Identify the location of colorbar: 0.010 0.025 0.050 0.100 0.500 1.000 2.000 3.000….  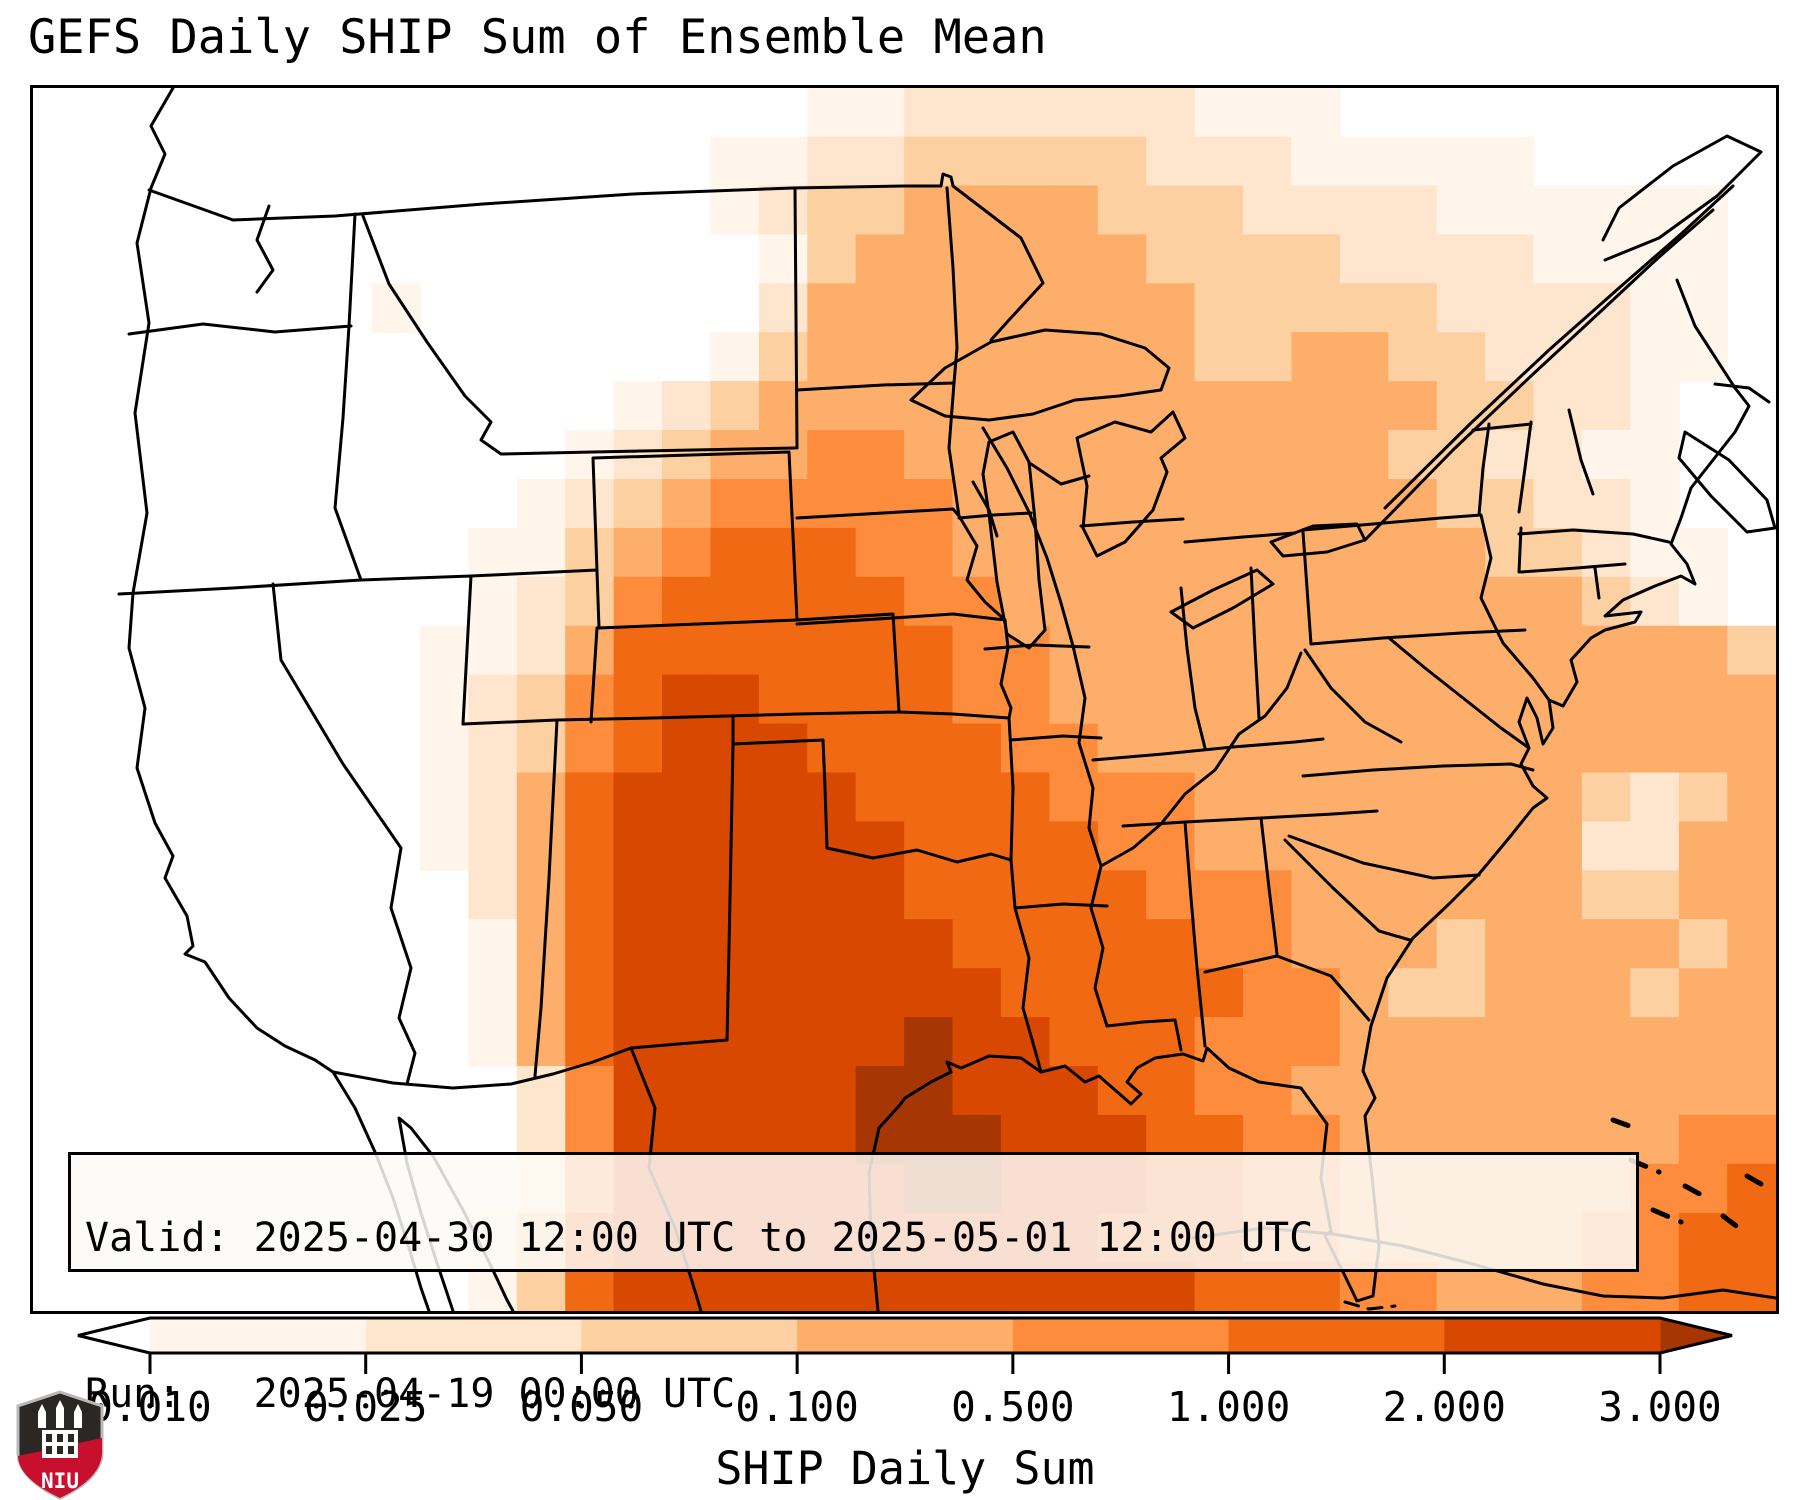
(901, 1406).